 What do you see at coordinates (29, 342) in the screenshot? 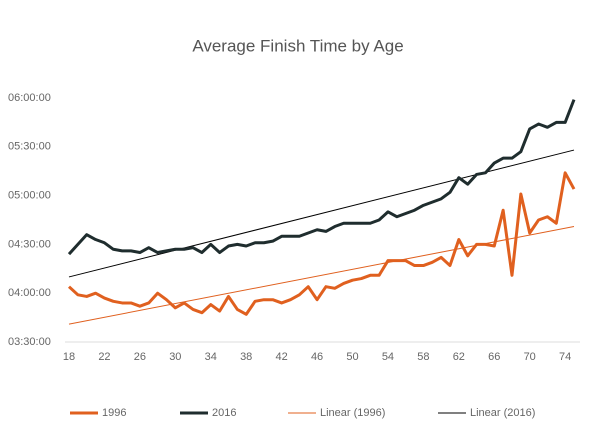
I see `y-tick-label: 03:30:00` at bounding box center [29, 342].